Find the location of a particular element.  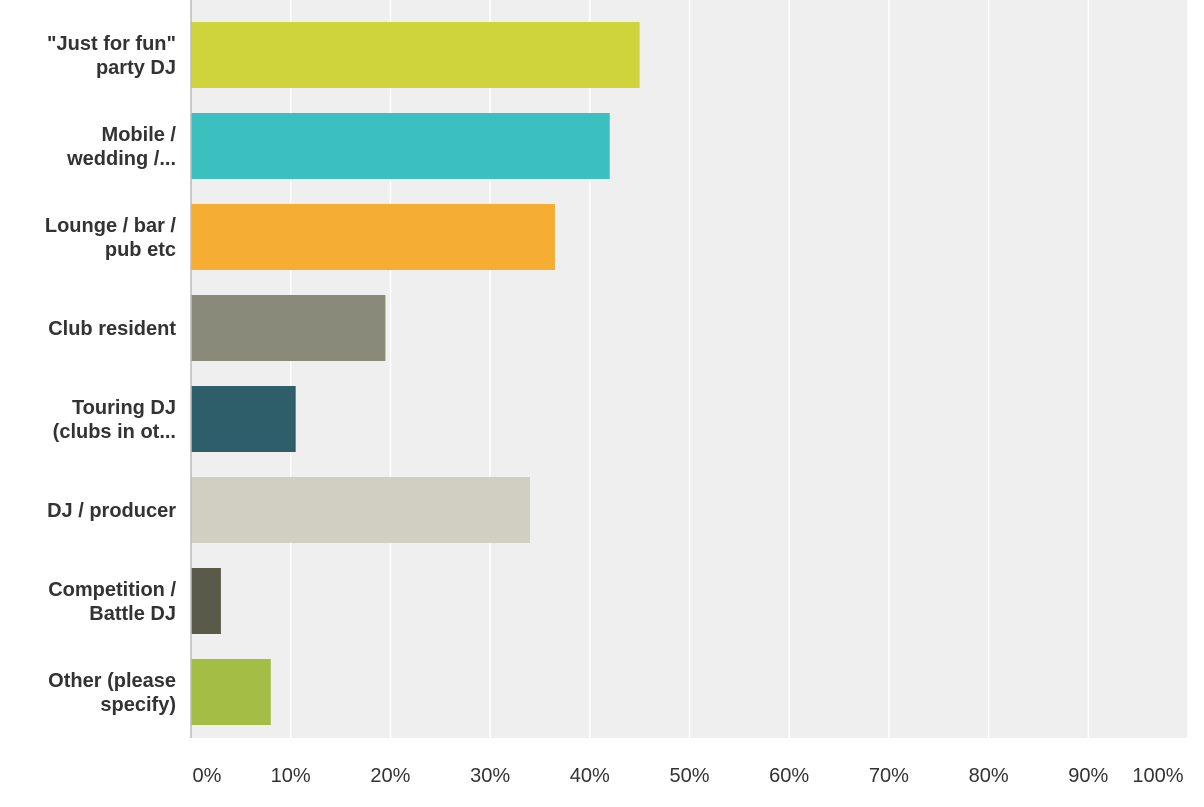

x-tick-label: 60% is located at coordinates (789, 776).